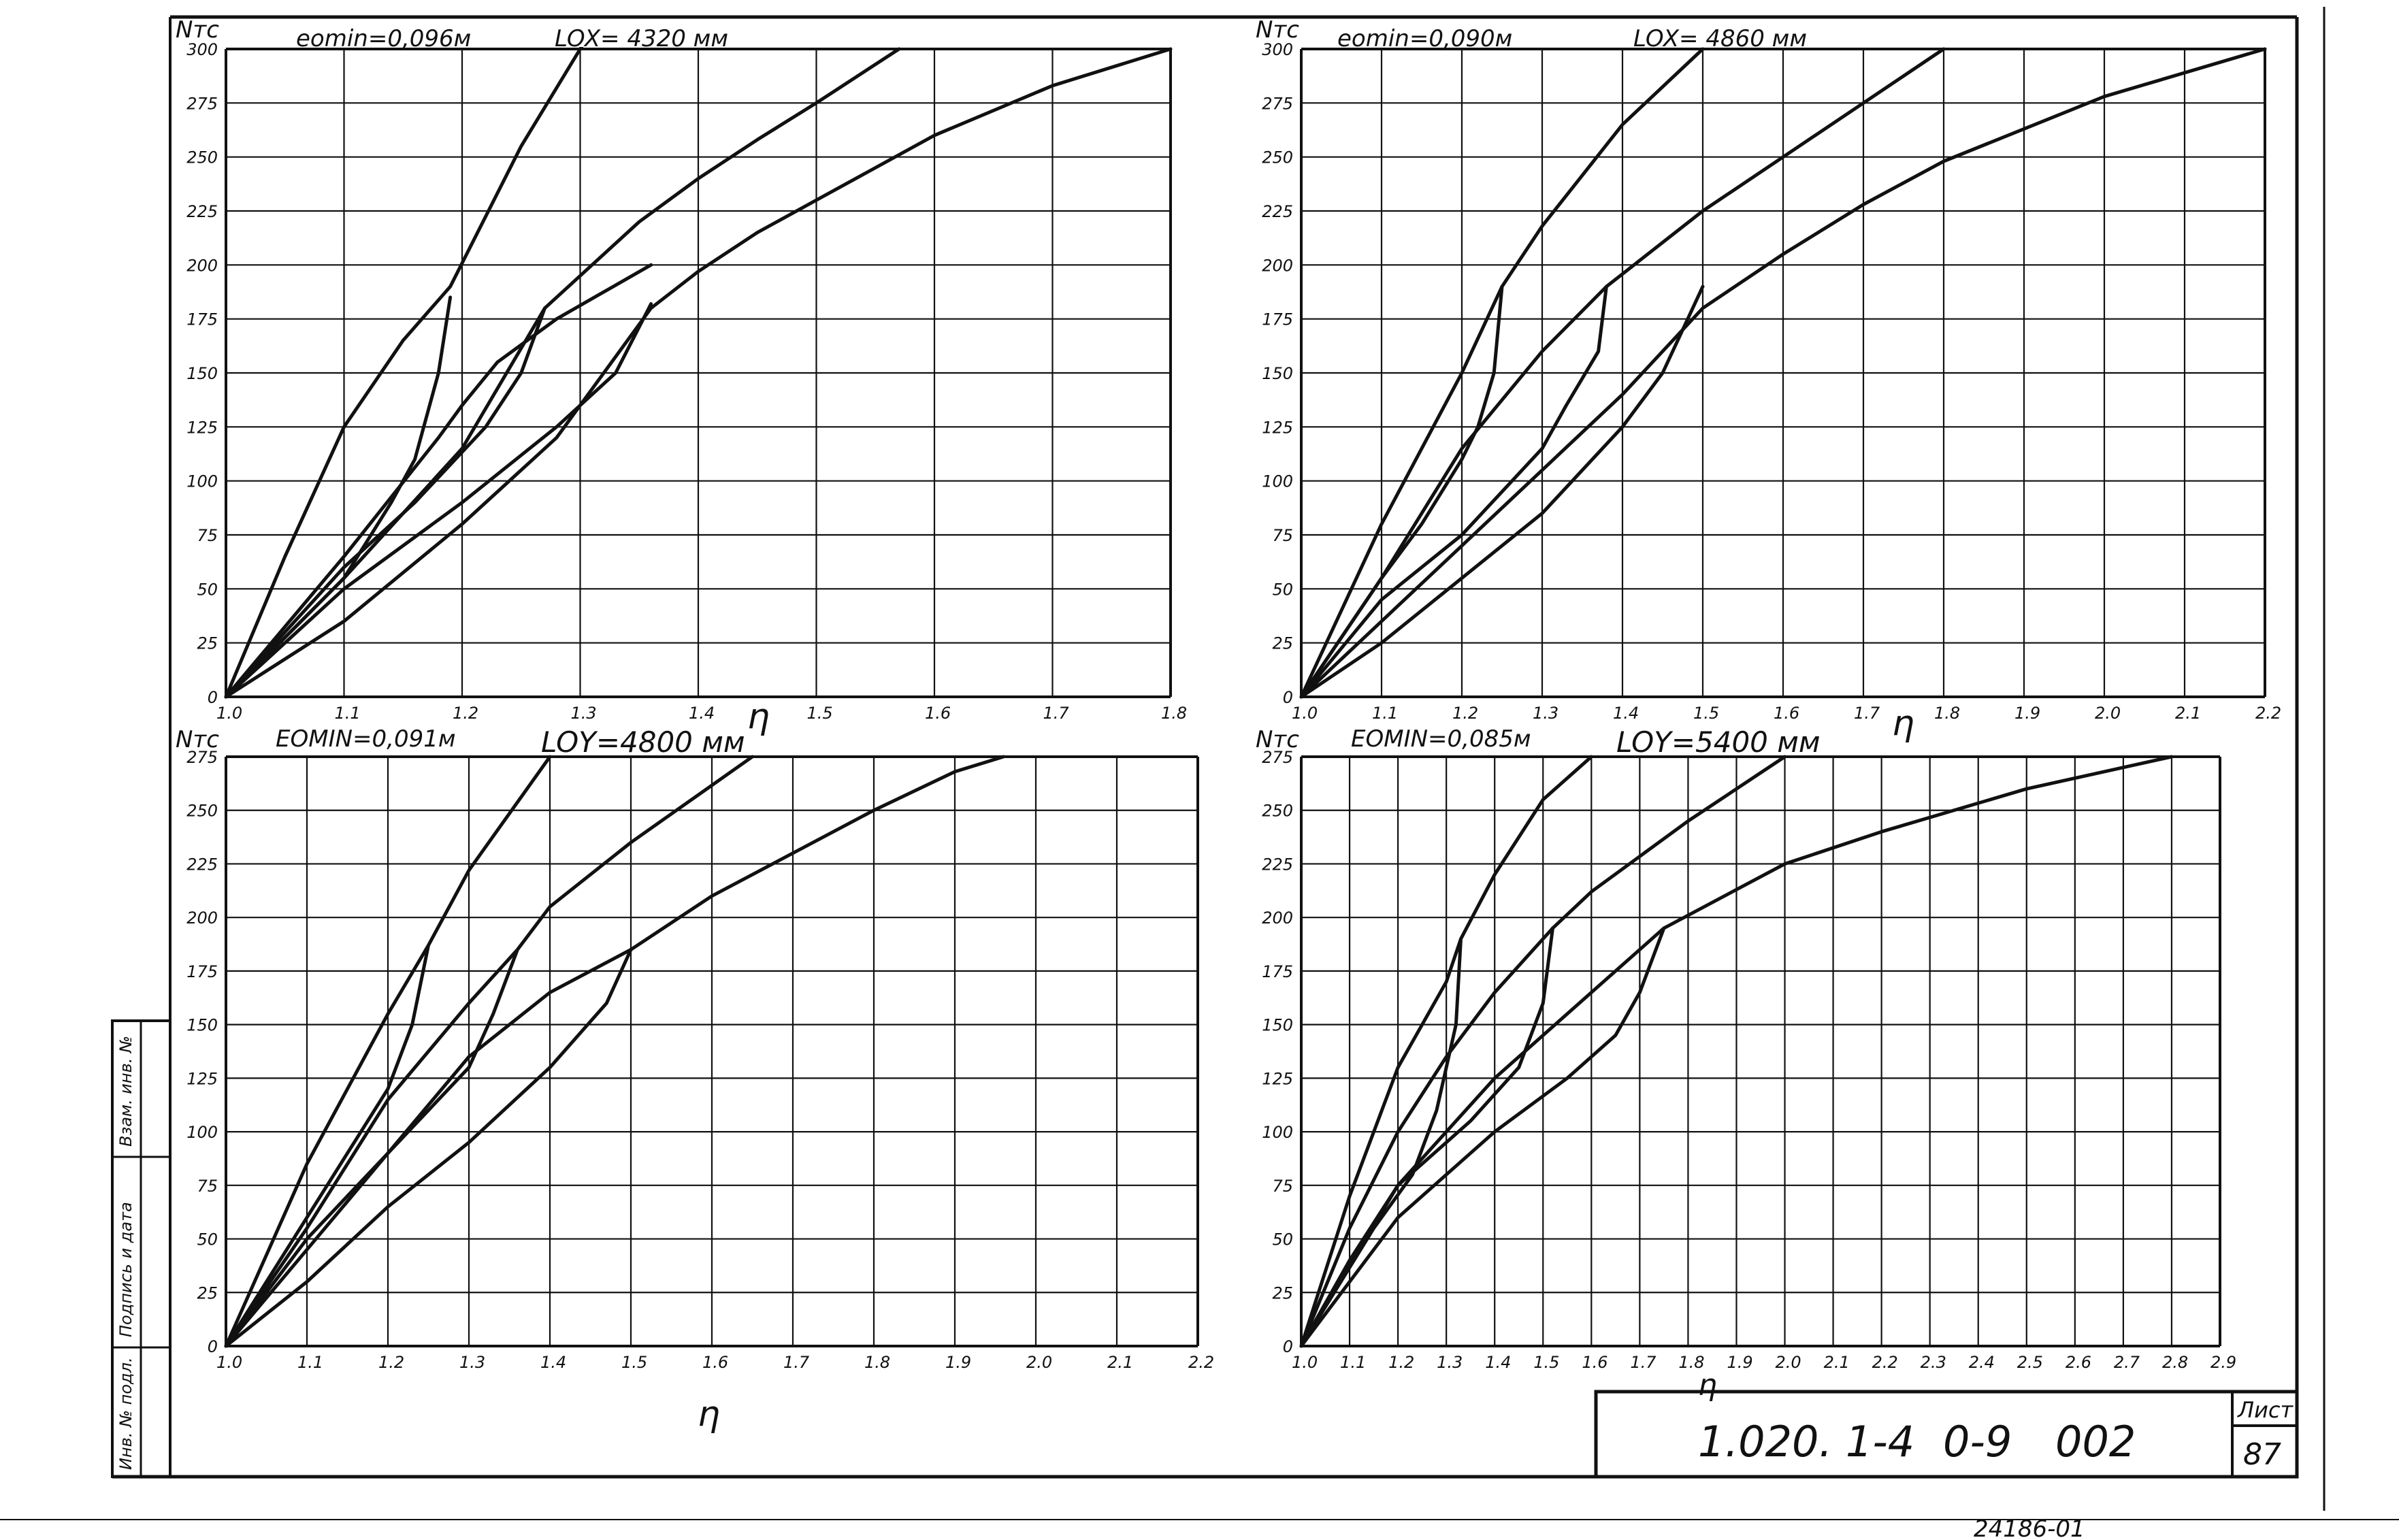  I want to click on x-tick-label-top-left: 1.5, so click(820, 713).